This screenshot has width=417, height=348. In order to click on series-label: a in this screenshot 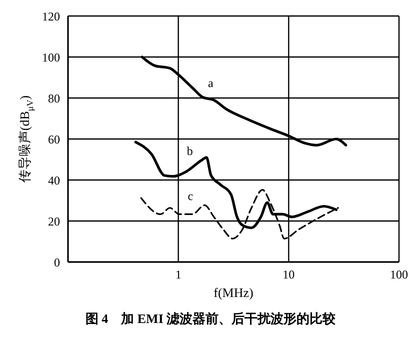, I will do `click(211, 83)`.